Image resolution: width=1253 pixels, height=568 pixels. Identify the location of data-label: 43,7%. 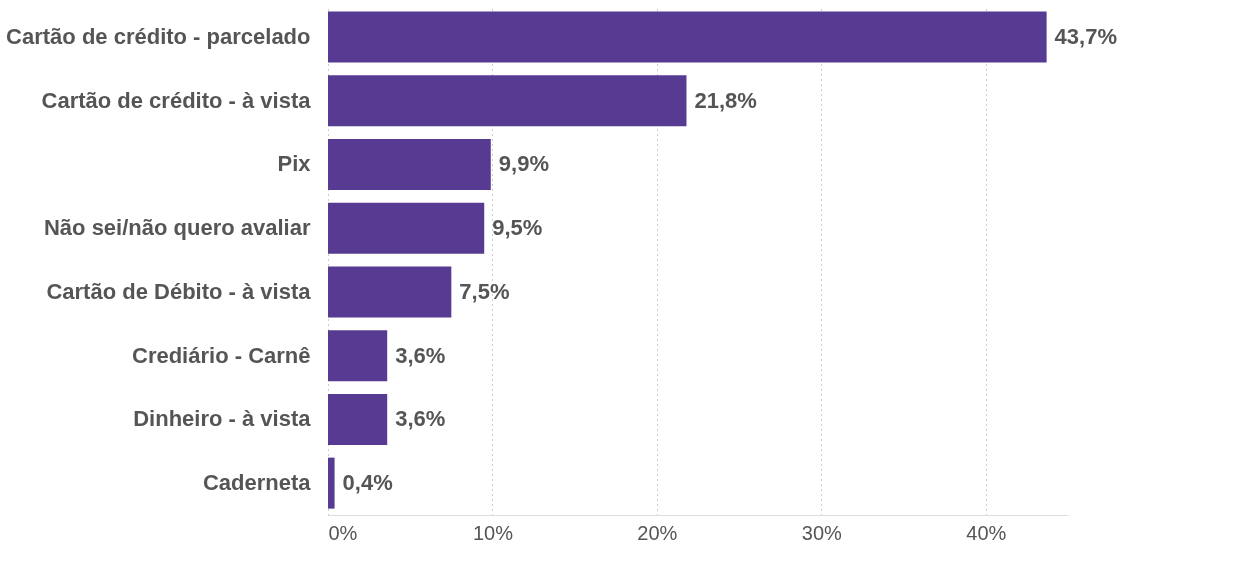
(1086, 36).